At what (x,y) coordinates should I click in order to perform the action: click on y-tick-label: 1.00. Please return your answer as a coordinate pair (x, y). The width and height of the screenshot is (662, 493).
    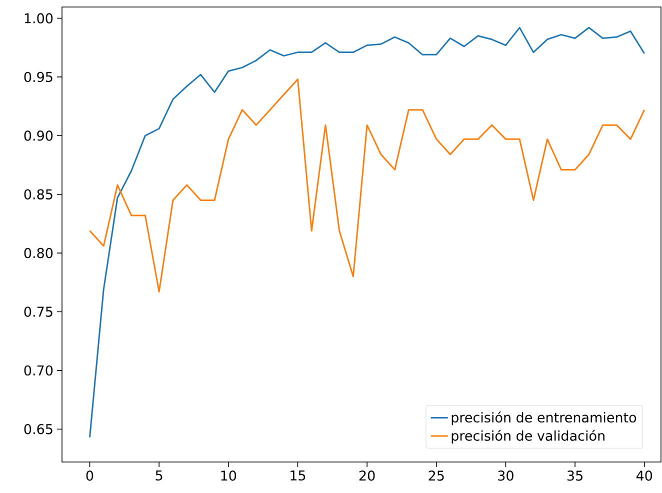
    Looking at the image, I should click on (38, 18).